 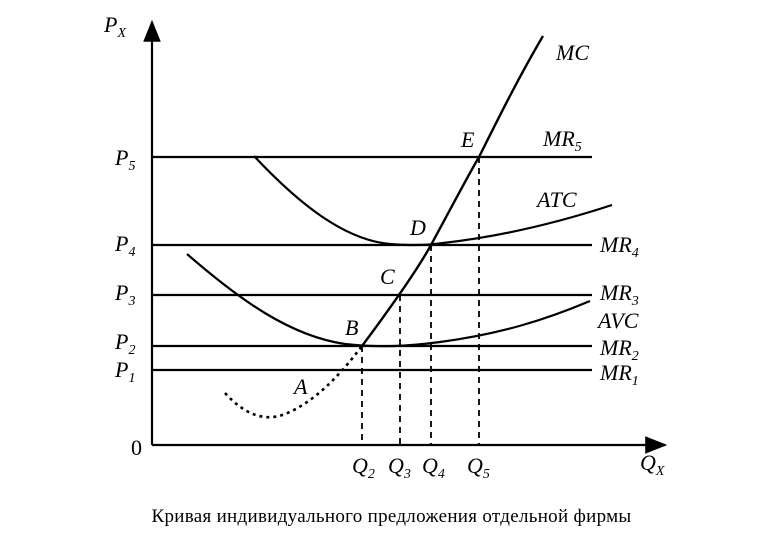 What do you see at coordinates (387, 276) in the screenshot?
I see `point-c-label: C` at bounding box center [387, 276].